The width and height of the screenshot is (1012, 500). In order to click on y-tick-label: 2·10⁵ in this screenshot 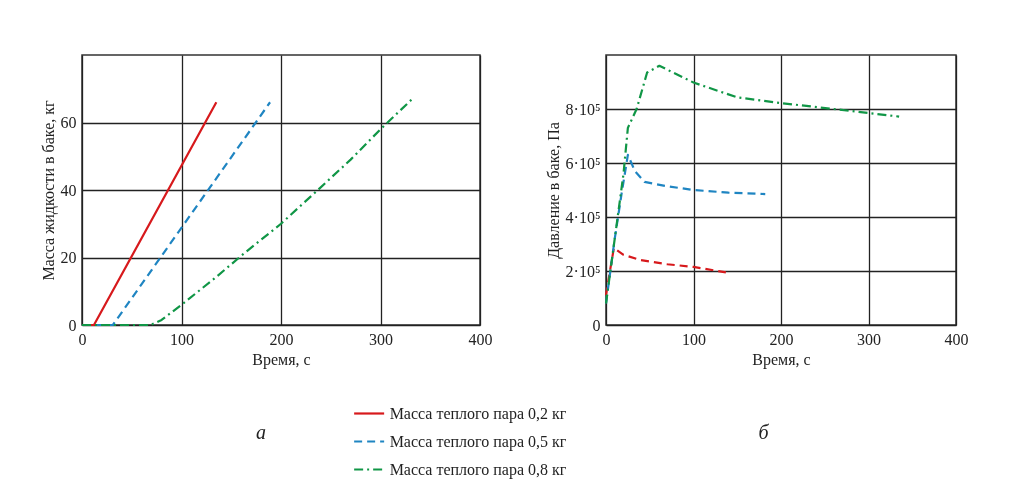, I will do `click(583, 271)`.